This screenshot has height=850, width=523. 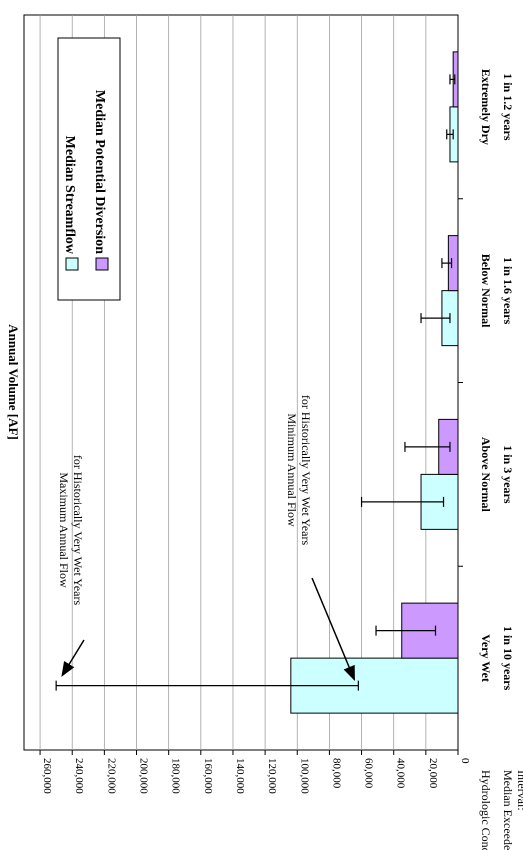 What do you see at coordinates (486, 658) in the screenshot?
I see `category-condition-label: Very Wet` at bounding box center [486, 658].